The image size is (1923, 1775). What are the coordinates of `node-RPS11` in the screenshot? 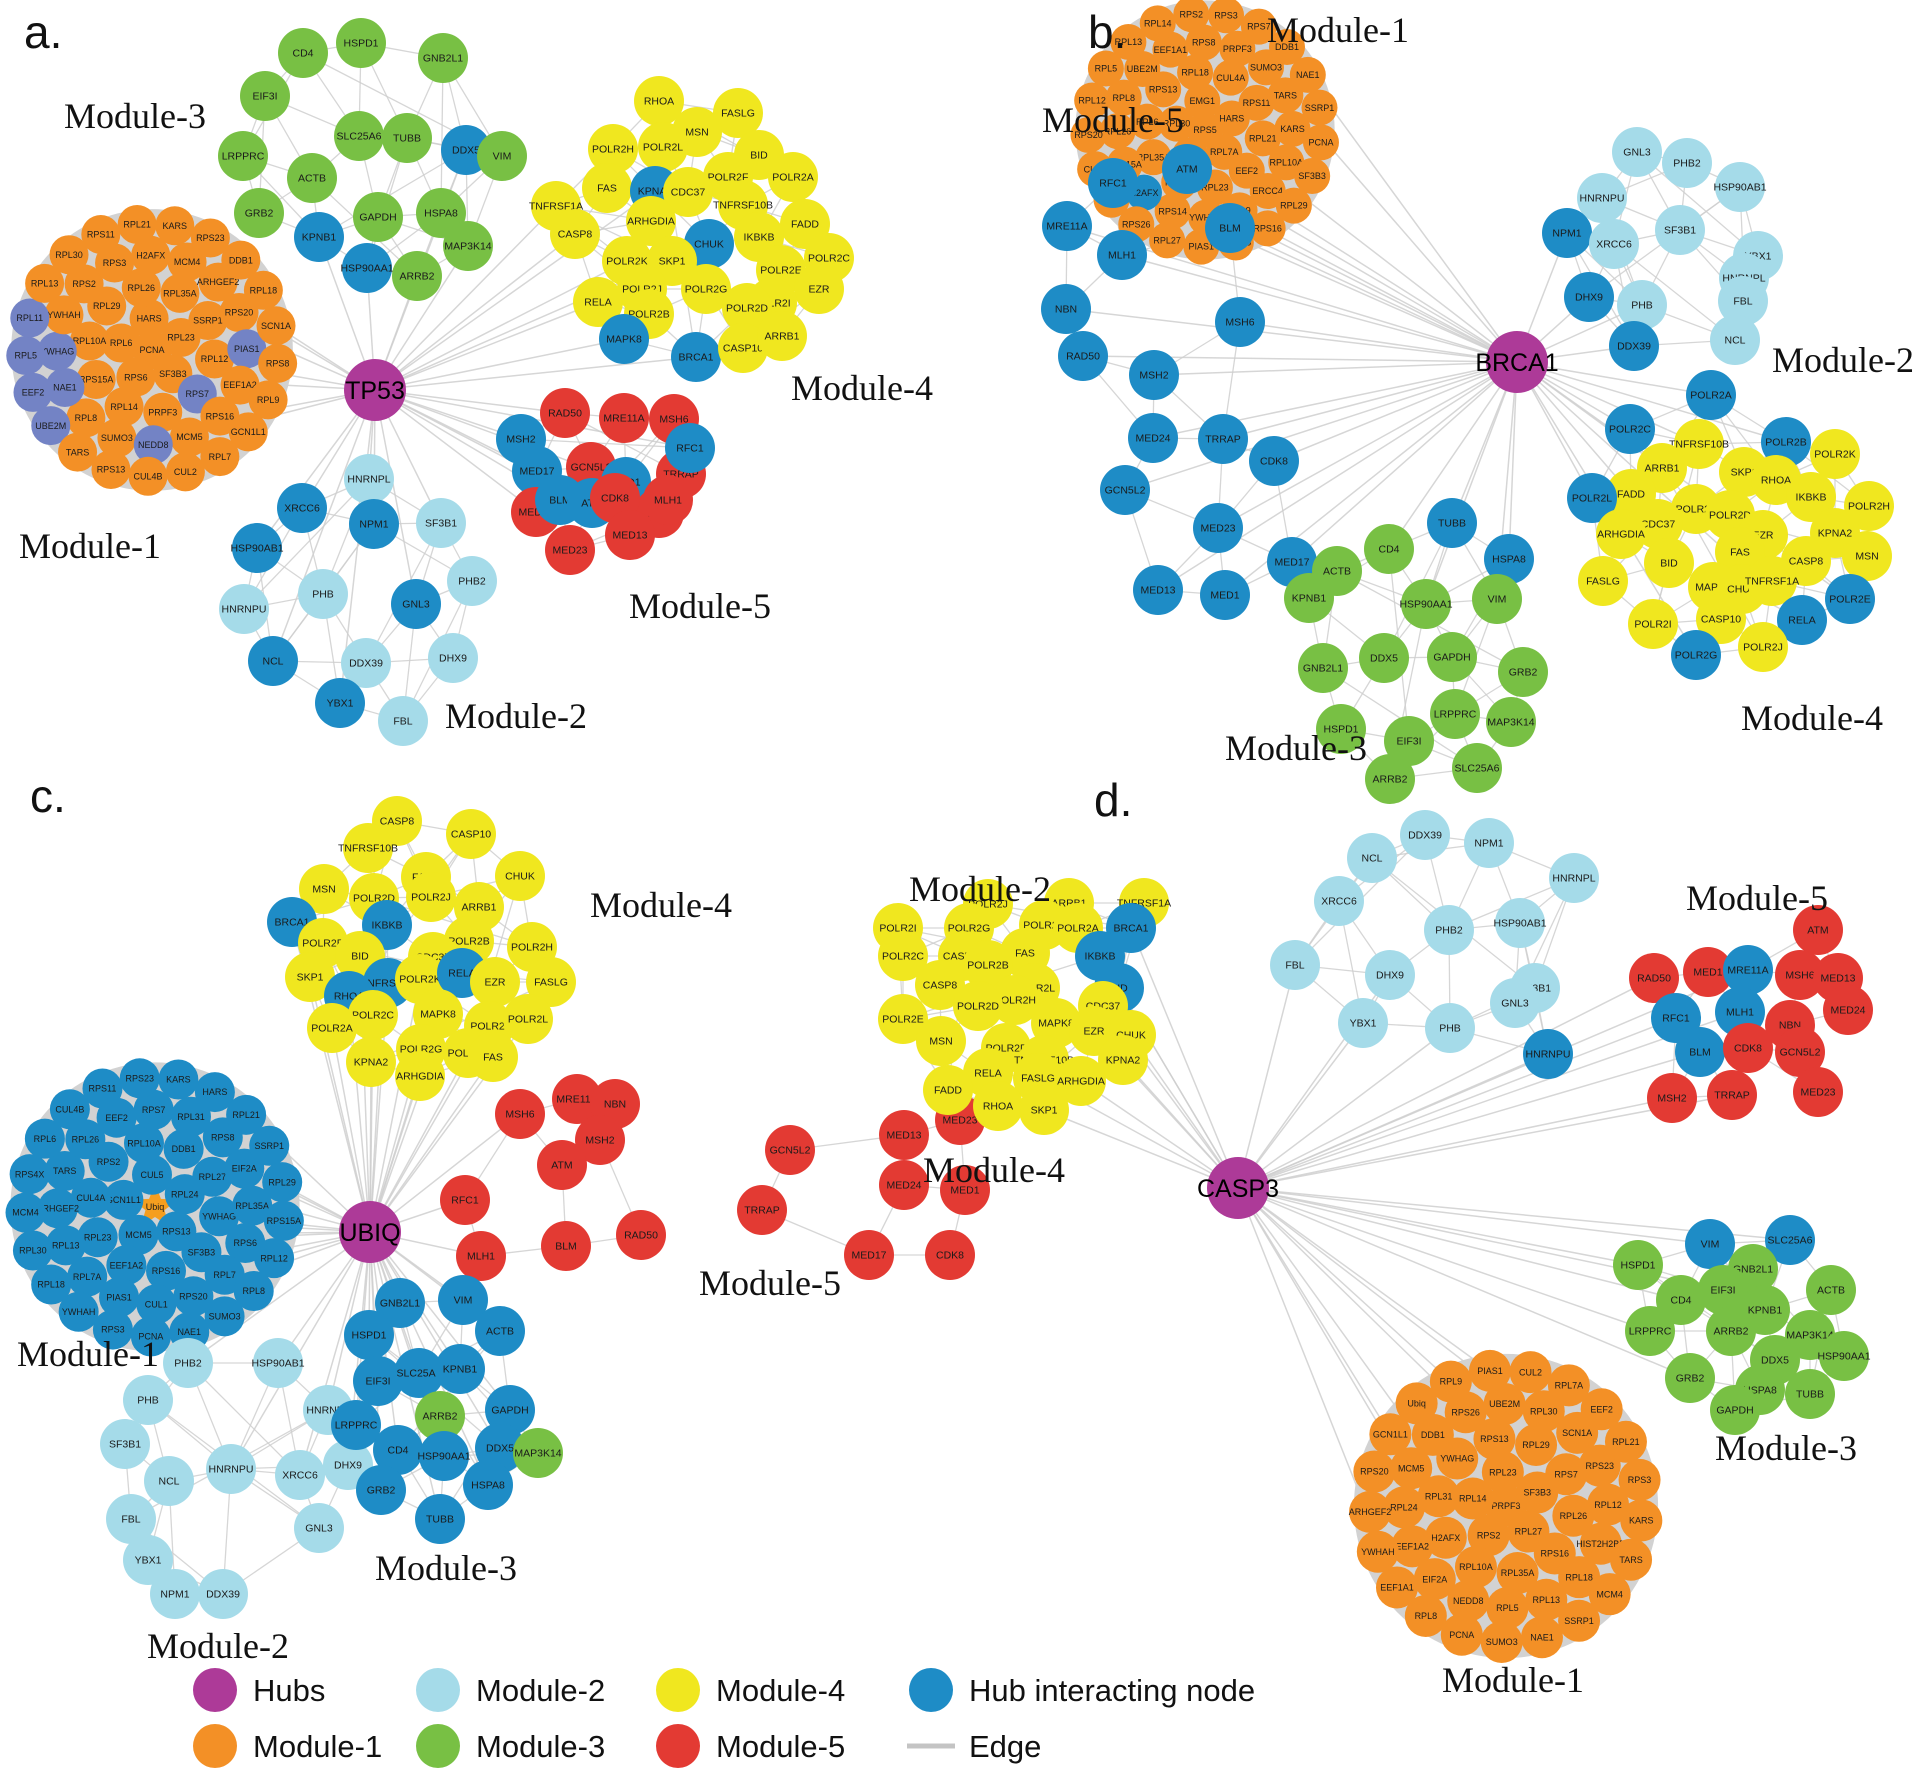 It's located at (101, 234).